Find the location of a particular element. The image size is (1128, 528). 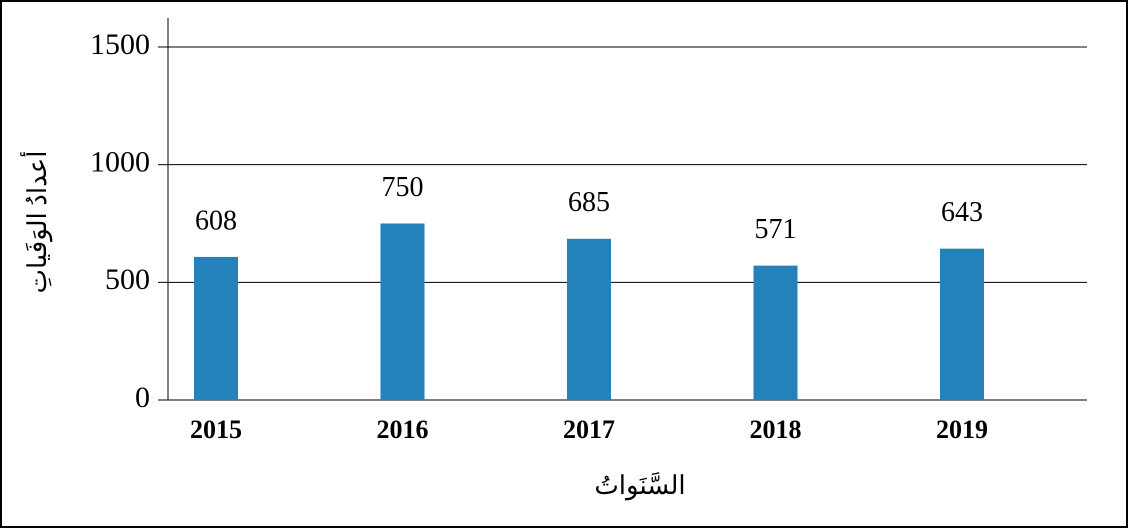

x-tick-label: 2016 is located at coordinates (403, 429).